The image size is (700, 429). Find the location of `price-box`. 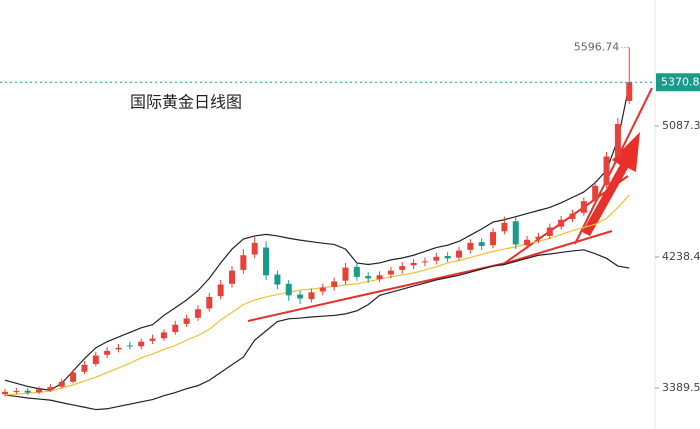

price-box is located at coordinates (678, 82).